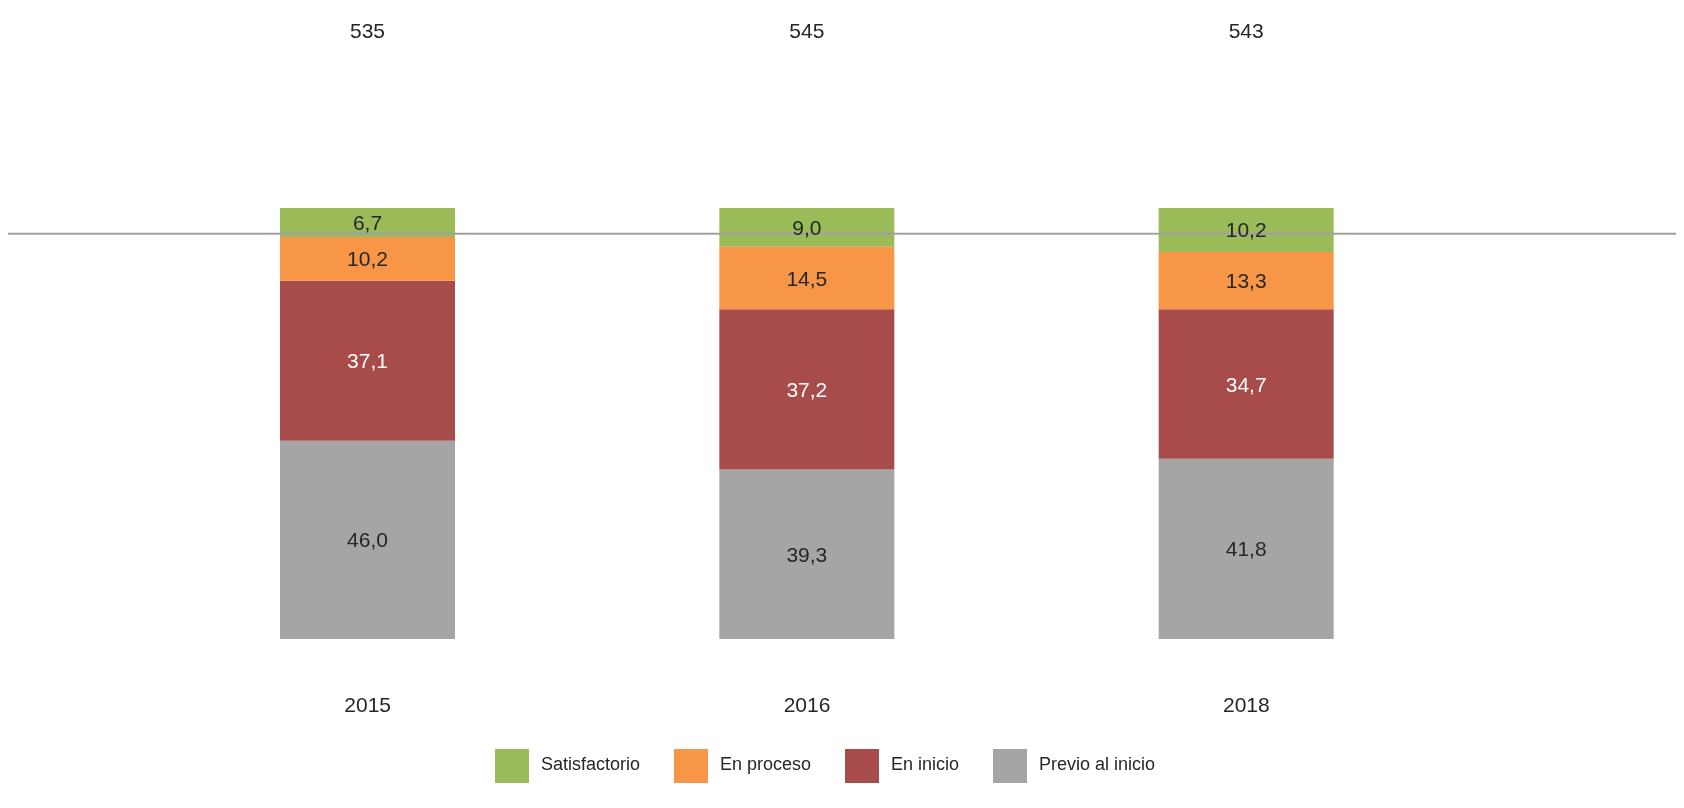 The width and height of the screenshot is (1684, 808). I want to click on legend-label: En proceso, so click(765, 764).